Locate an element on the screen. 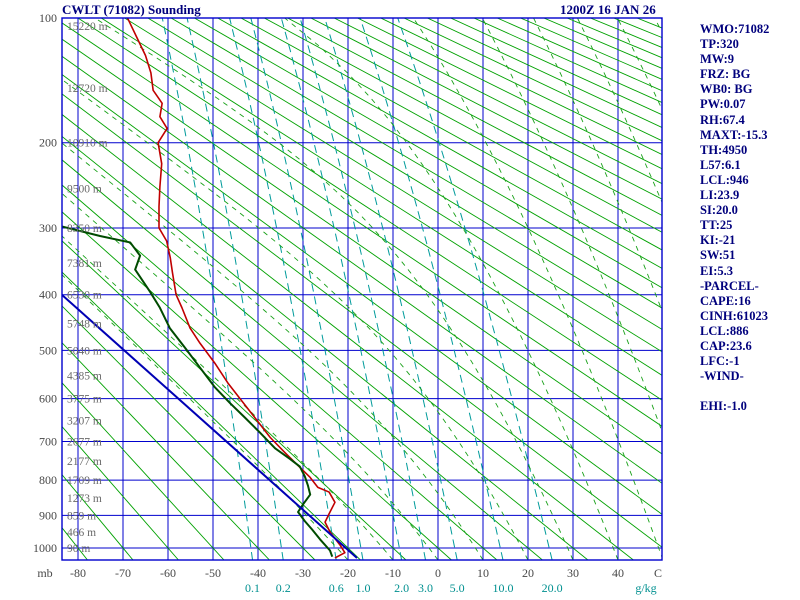 Image resolution: width=800 pixels, height=600 pixels. tick-label: 1000 is located at coordinates (45, 548).